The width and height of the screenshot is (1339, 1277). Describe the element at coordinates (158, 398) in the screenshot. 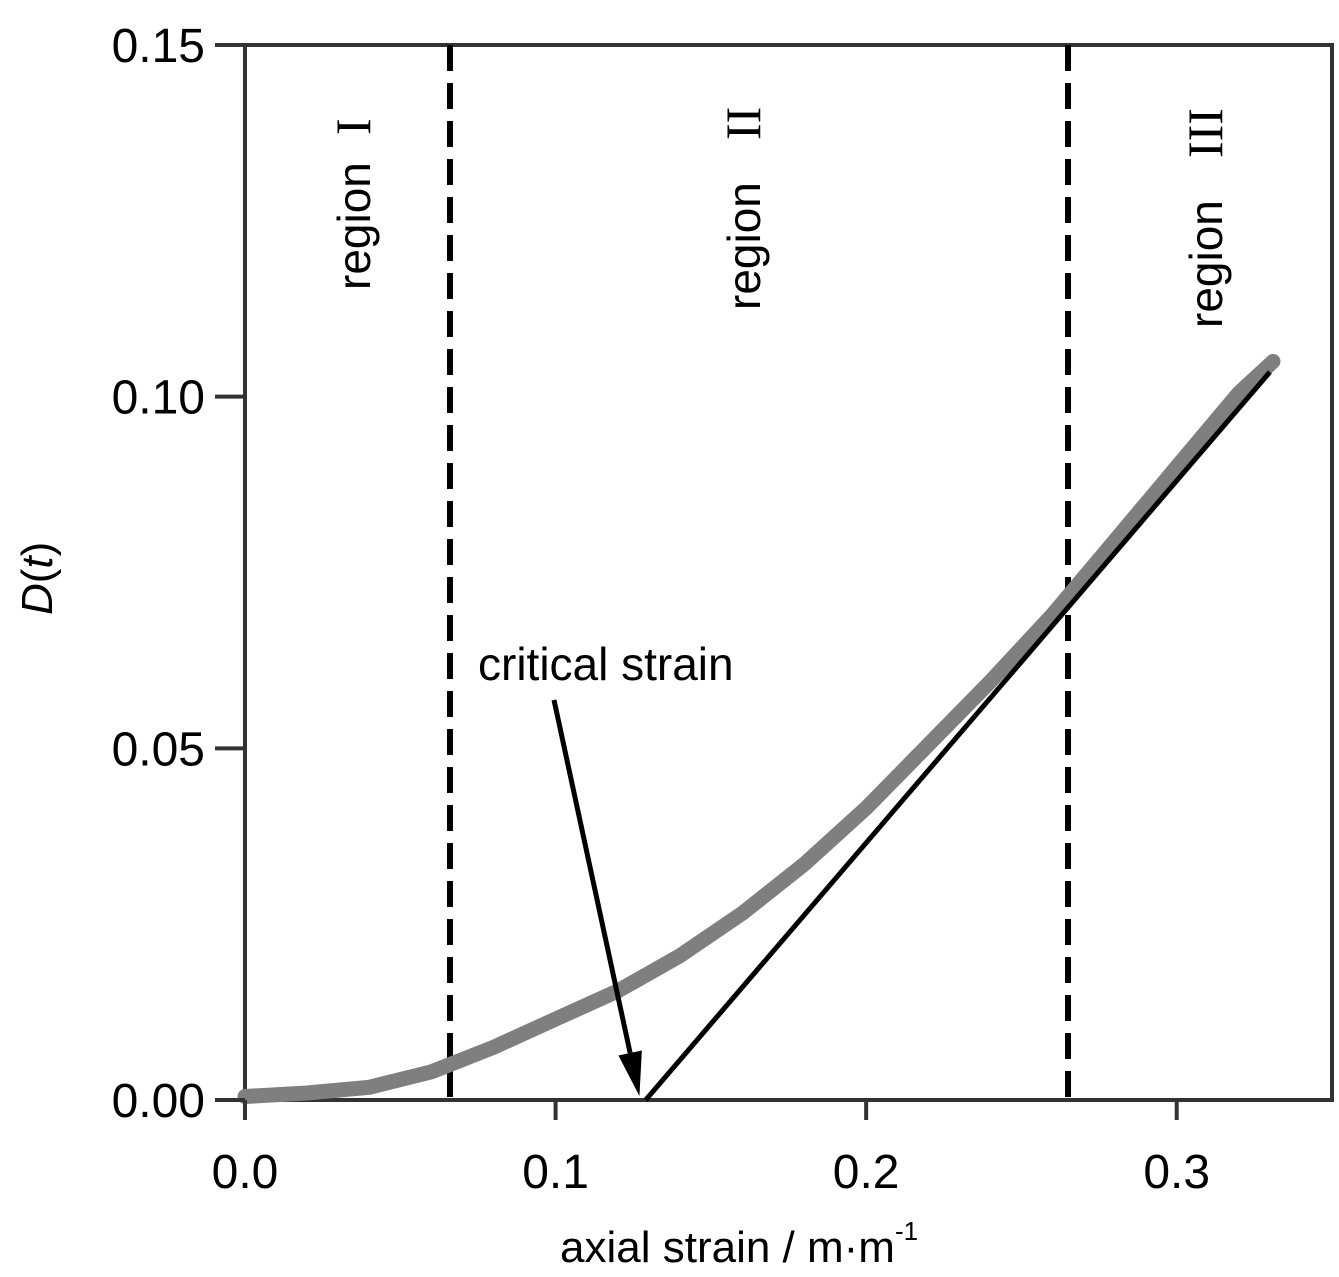

I see `y-tick-label: 0.10` at that location.